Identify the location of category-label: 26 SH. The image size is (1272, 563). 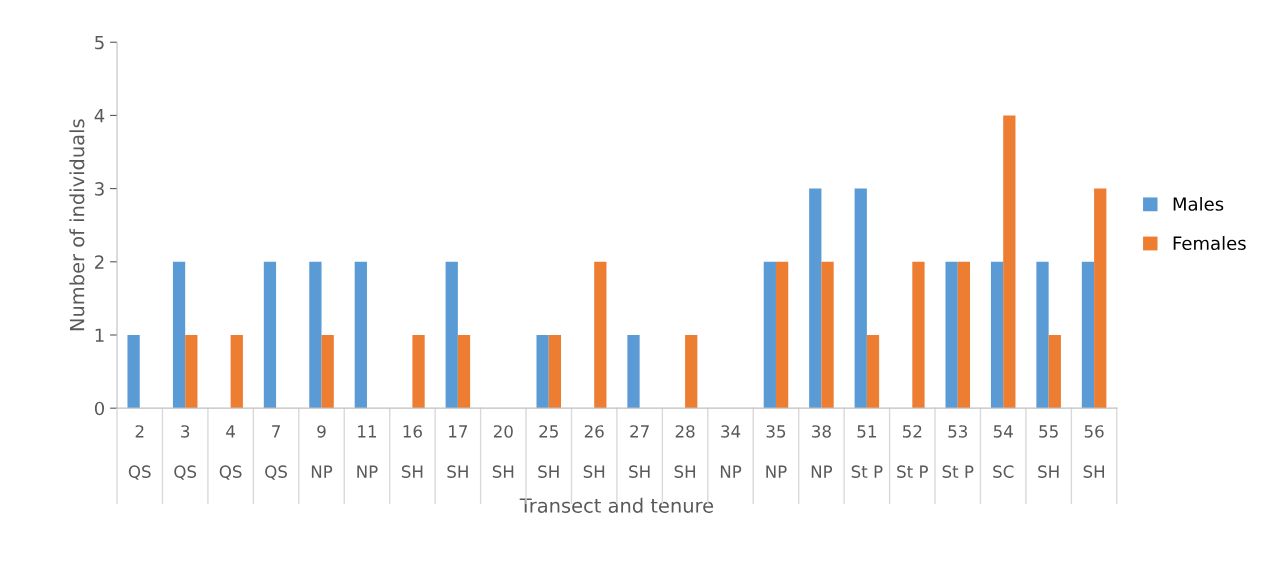
(594, 451).